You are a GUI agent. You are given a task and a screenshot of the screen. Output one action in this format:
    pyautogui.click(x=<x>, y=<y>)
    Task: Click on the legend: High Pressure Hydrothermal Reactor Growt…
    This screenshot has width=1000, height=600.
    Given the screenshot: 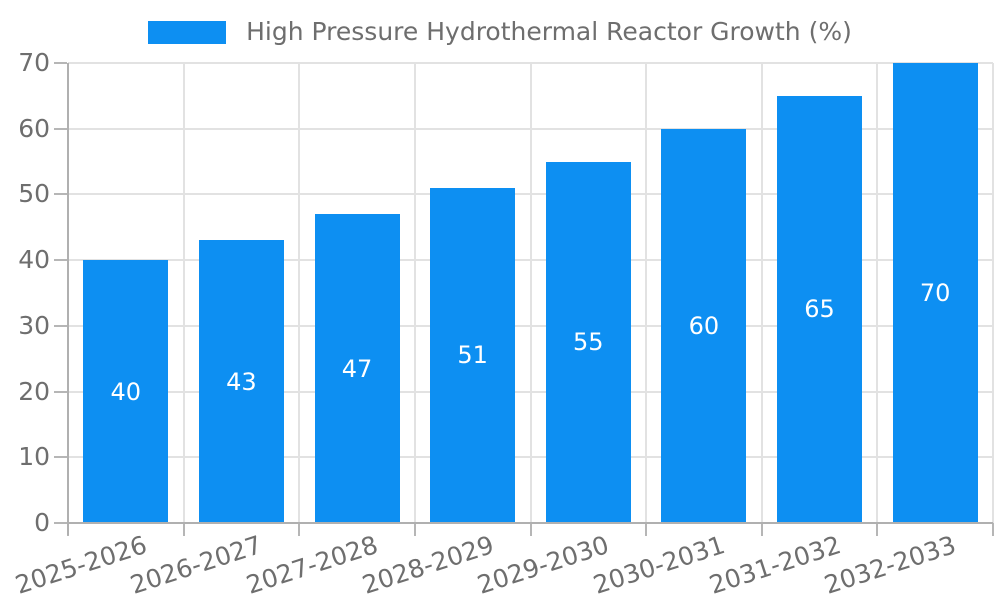 What is the action you would take?
    pyautogui.click(x=500, y=32)
    